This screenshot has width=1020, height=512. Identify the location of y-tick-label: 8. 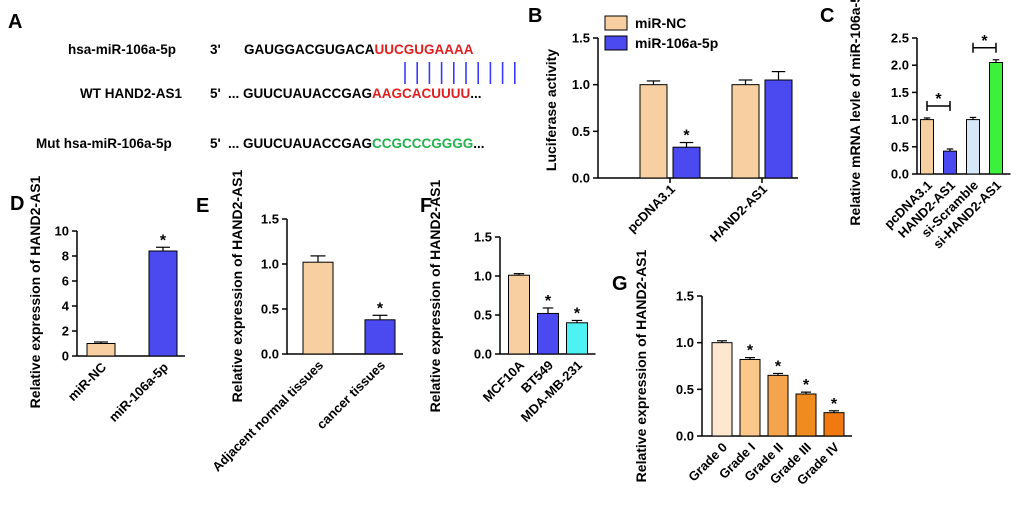
(65, 256).